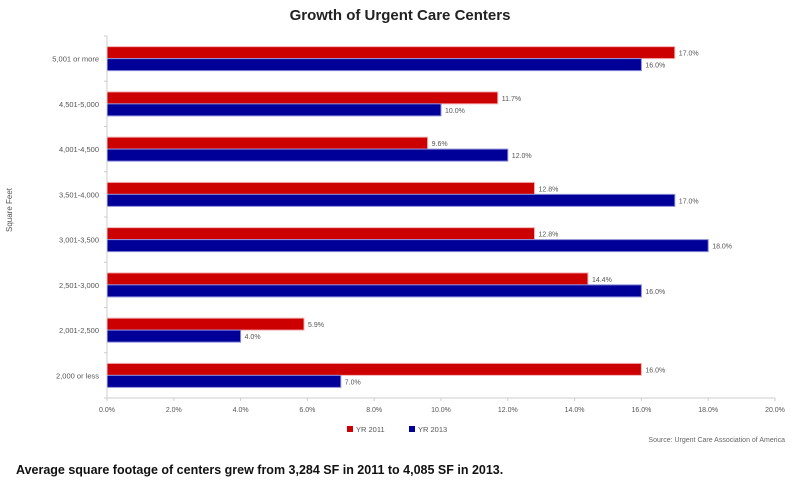 Image resolution: width=800 pixels, height=492 pixels. Describe the element at coordinates (253, 337) in the screenshot. I see `data-label: 4.0%` at that location.